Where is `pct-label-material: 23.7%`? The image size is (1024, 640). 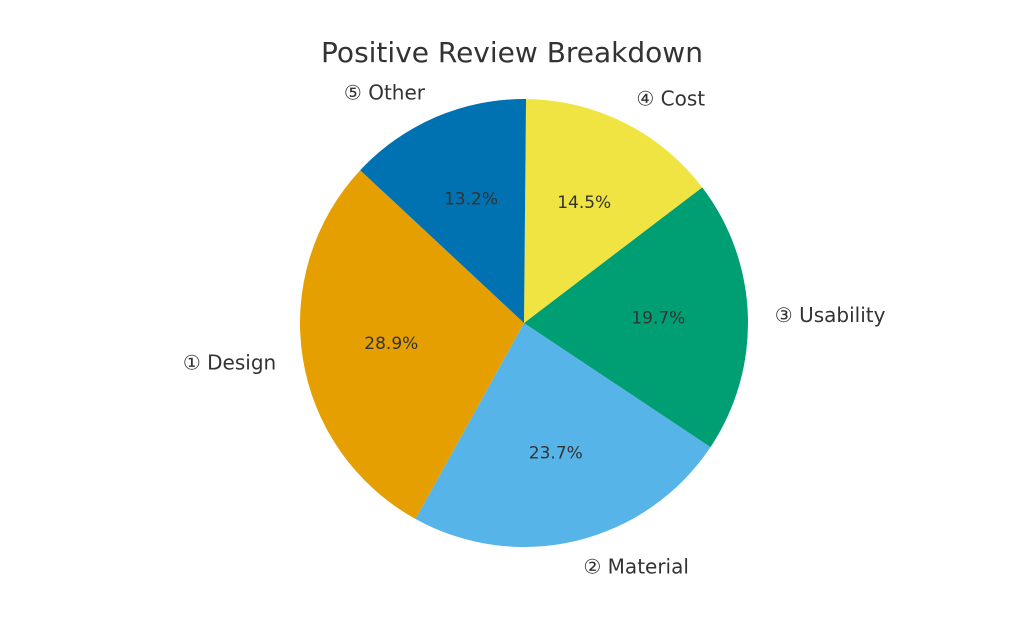 pct-label-material: 23.7% is located at coordinates (556, 454).